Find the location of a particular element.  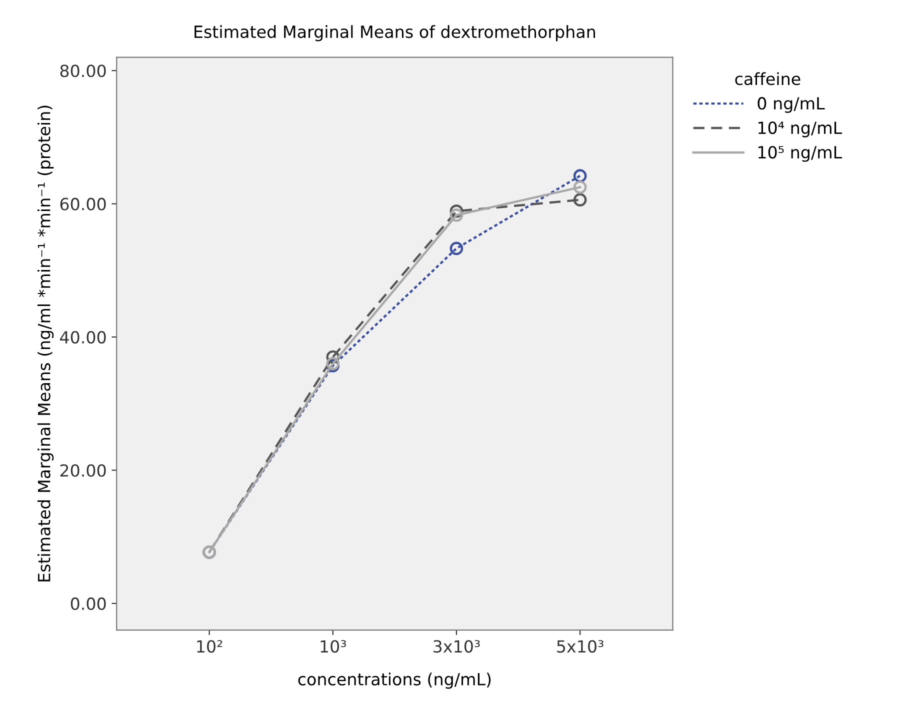

legend-title: caffeine is located at coordinates (767, 79).